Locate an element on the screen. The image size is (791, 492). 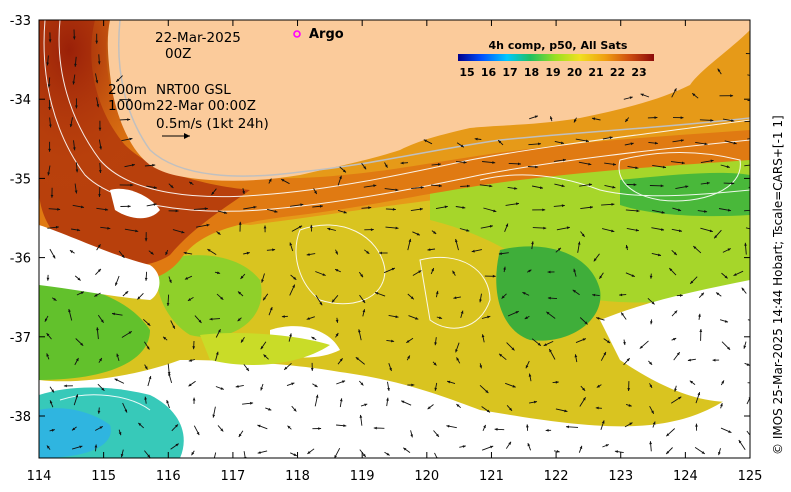
x-tick-label: 120 is located at coordinates (426, 476).